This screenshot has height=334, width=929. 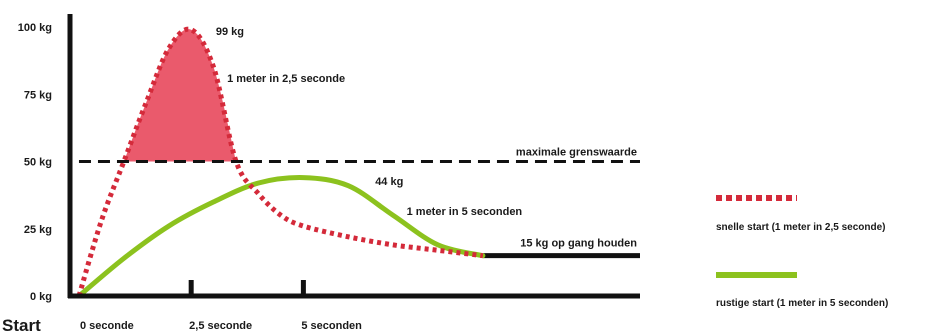 I want to click on x-tick-label: 0 seconde, so click(x=107, y=326).